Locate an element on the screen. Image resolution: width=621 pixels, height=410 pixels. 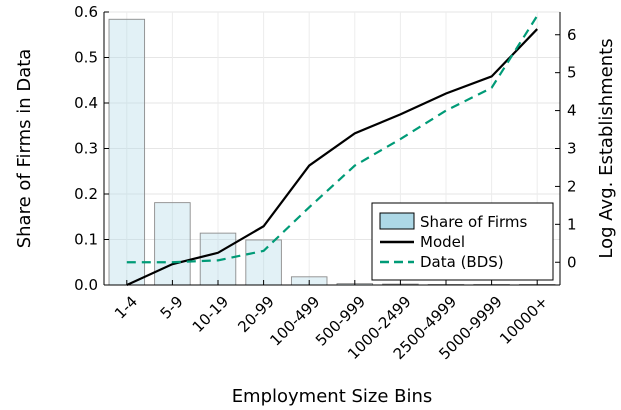
y-left-tick-label: 0.2 is located at coordinates (86, 194).